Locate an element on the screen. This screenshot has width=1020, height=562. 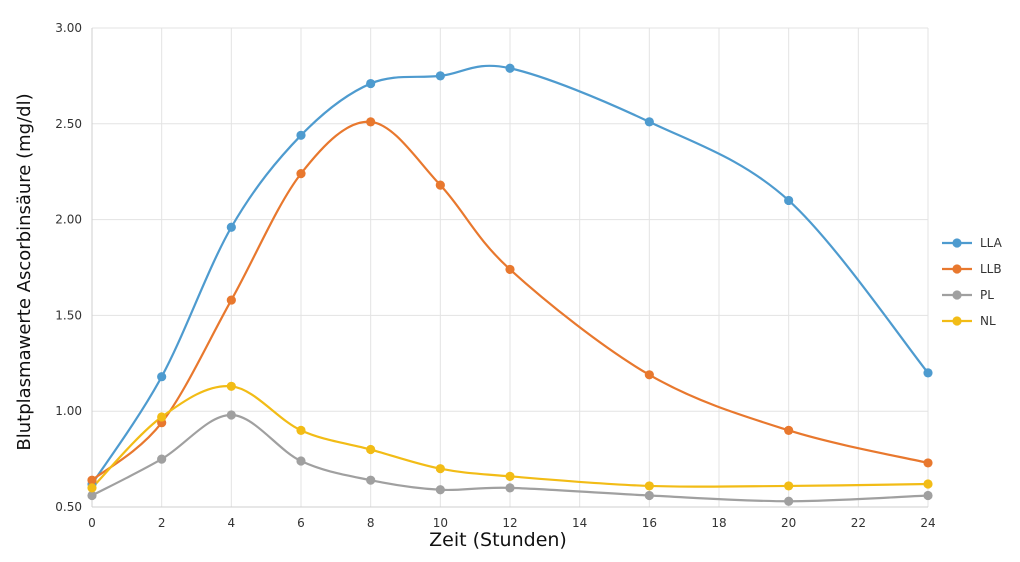
legend-label-lla: LLA is located at coordinates (991, 243).